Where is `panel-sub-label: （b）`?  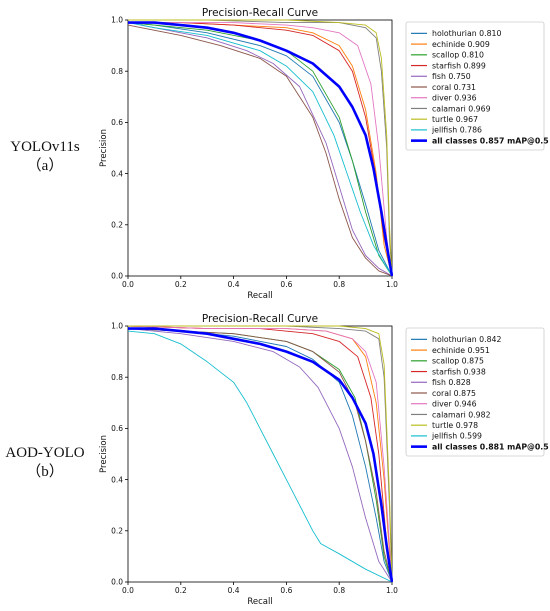
panel-sub-label: （b） is located at coordinates (45, 471).